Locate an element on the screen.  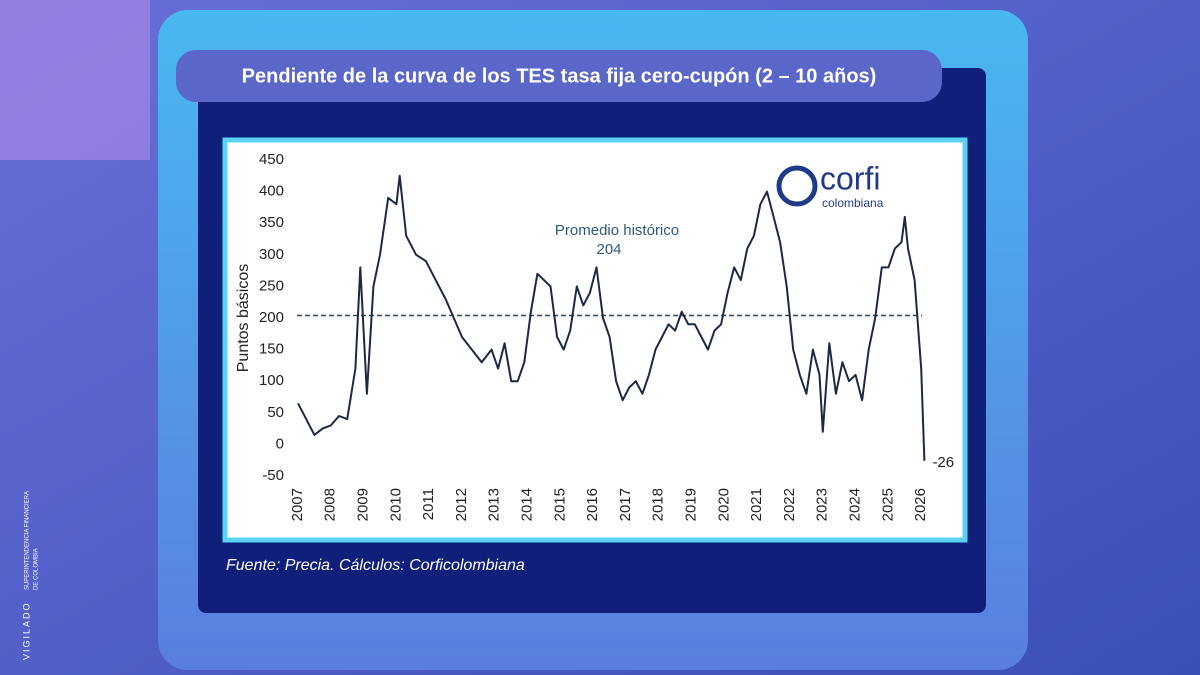
y-tick-label: 0 is located at coordinates (280, 443).